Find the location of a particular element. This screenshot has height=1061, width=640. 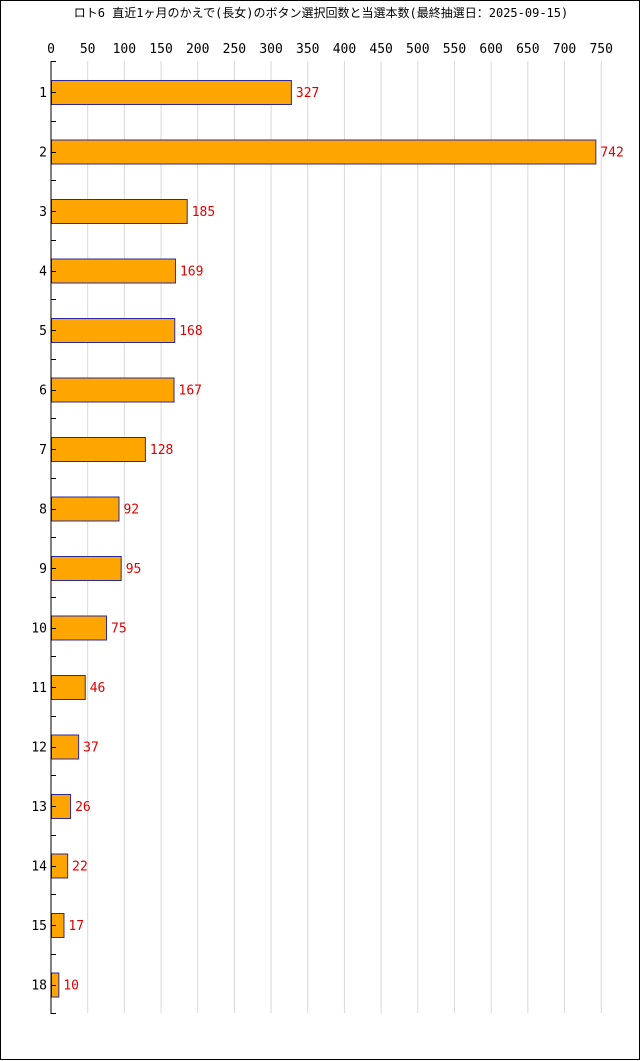

category-label: 15 is located at coordinates (39, 926).